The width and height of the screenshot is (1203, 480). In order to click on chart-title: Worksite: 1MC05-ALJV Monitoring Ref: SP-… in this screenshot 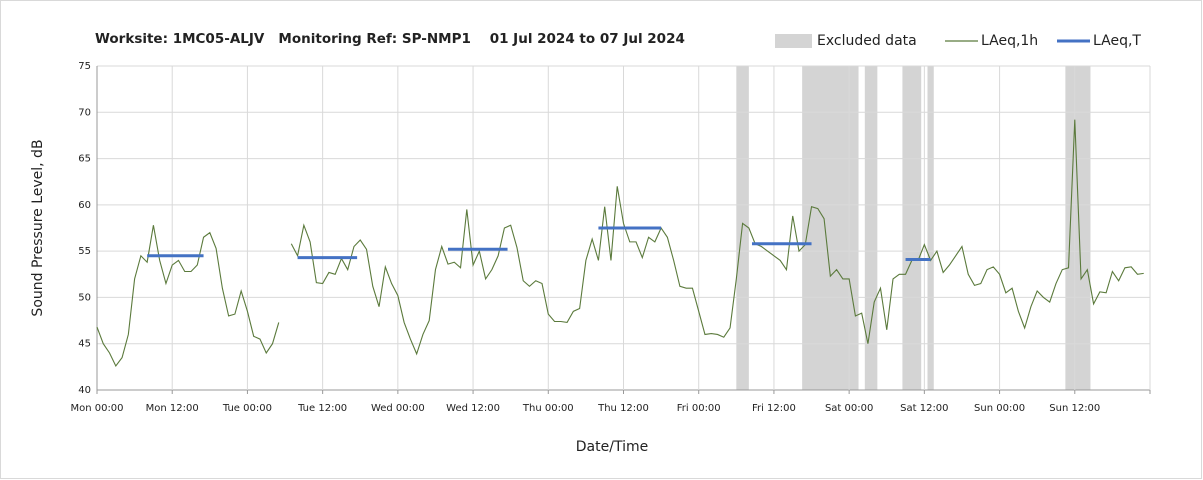, I will do `click(390, 39)`.